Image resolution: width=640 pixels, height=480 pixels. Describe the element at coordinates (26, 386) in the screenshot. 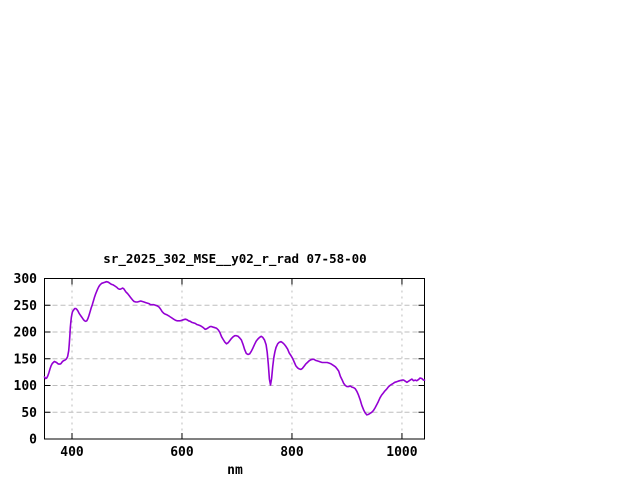

I see `y-tick-label-100: 100` at that location.